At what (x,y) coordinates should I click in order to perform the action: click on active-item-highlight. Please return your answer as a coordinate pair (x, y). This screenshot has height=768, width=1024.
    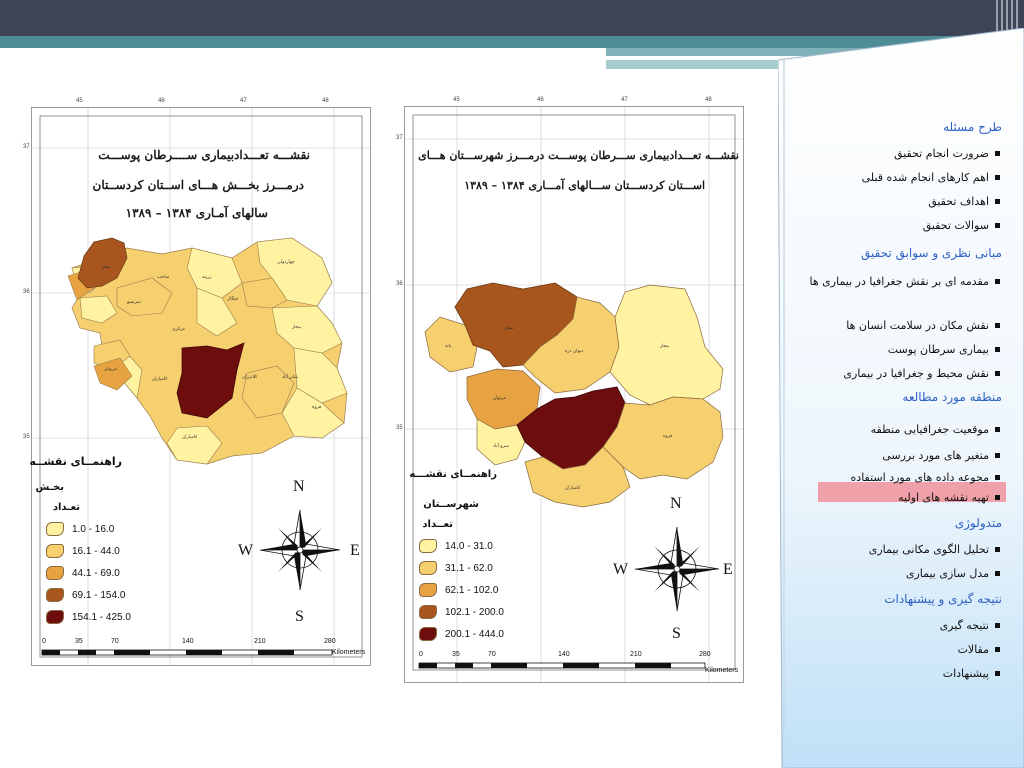
    Looking at the image, I should click on (912, 492).